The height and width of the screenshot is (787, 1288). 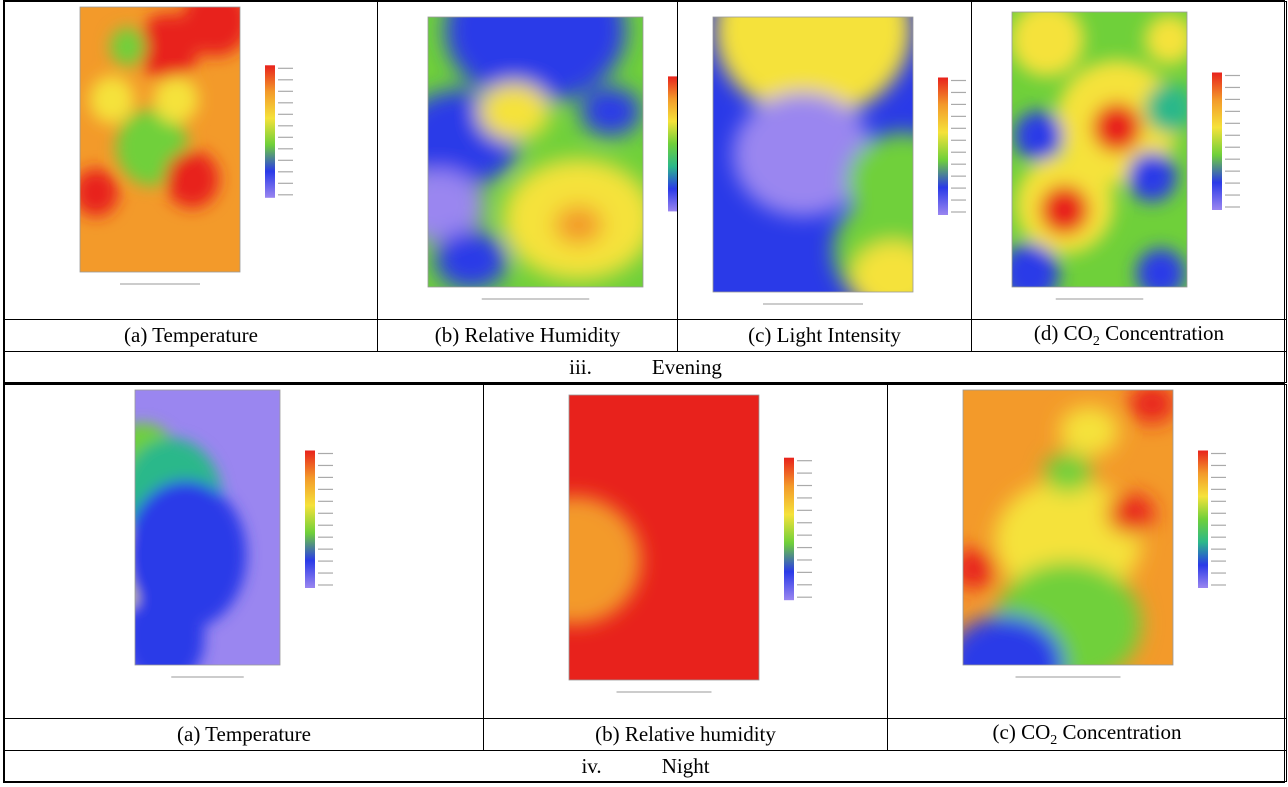 I want to click on caption: (c) CO2 Concentration, so click(x=1087, y=734).